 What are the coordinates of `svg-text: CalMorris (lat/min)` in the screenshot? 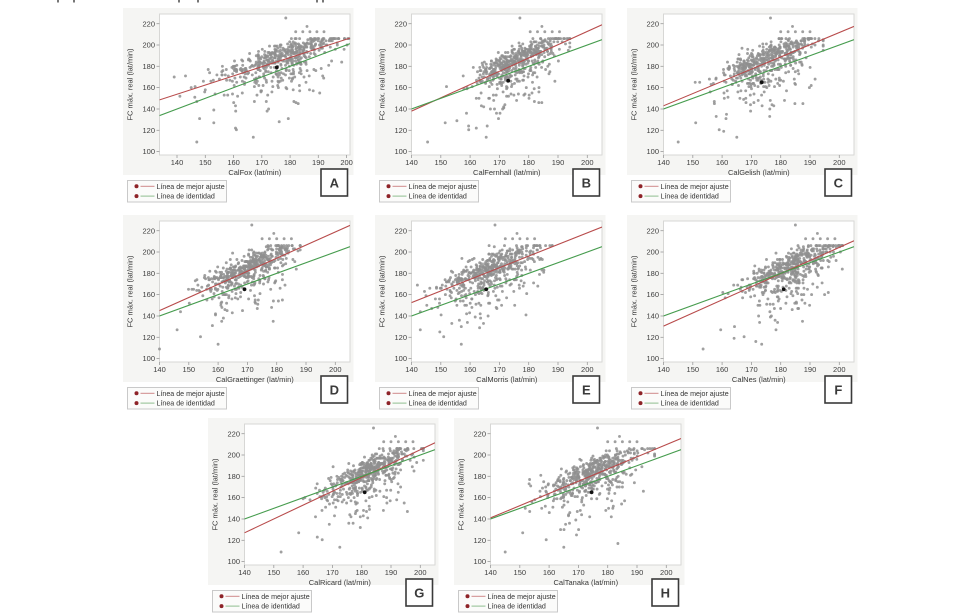 It's located at (507, 379).